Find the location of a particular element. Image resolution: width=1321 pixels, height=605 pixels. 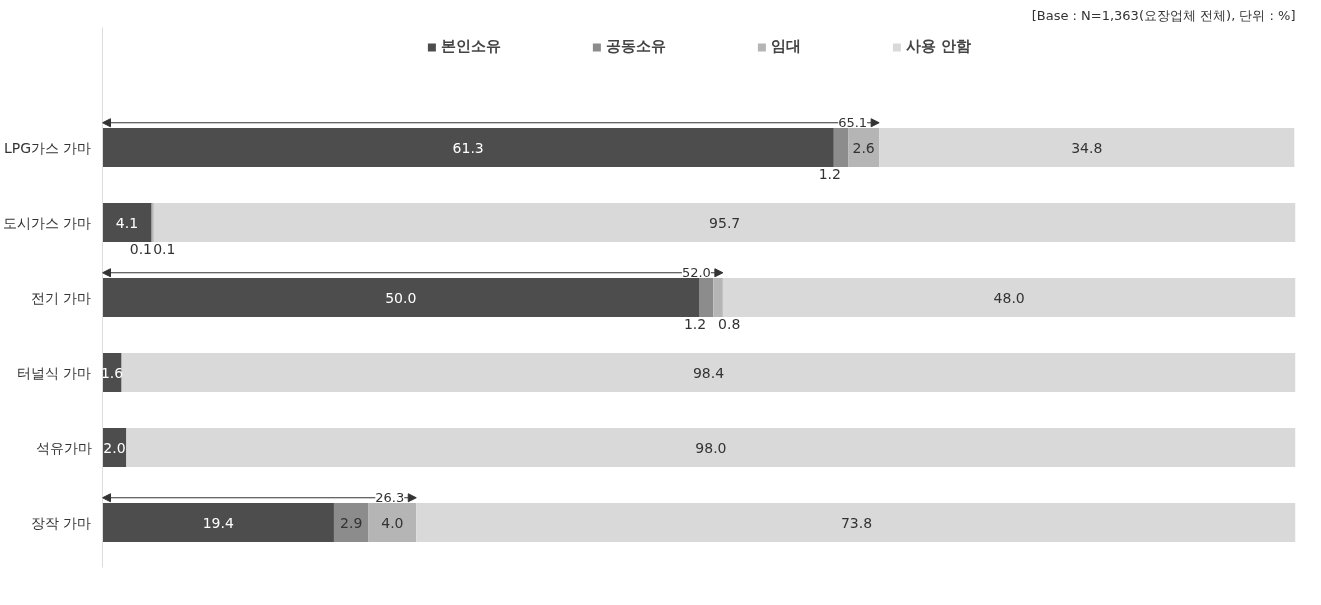

legend-label: 본인소유 is located at coordinates (470, 46).